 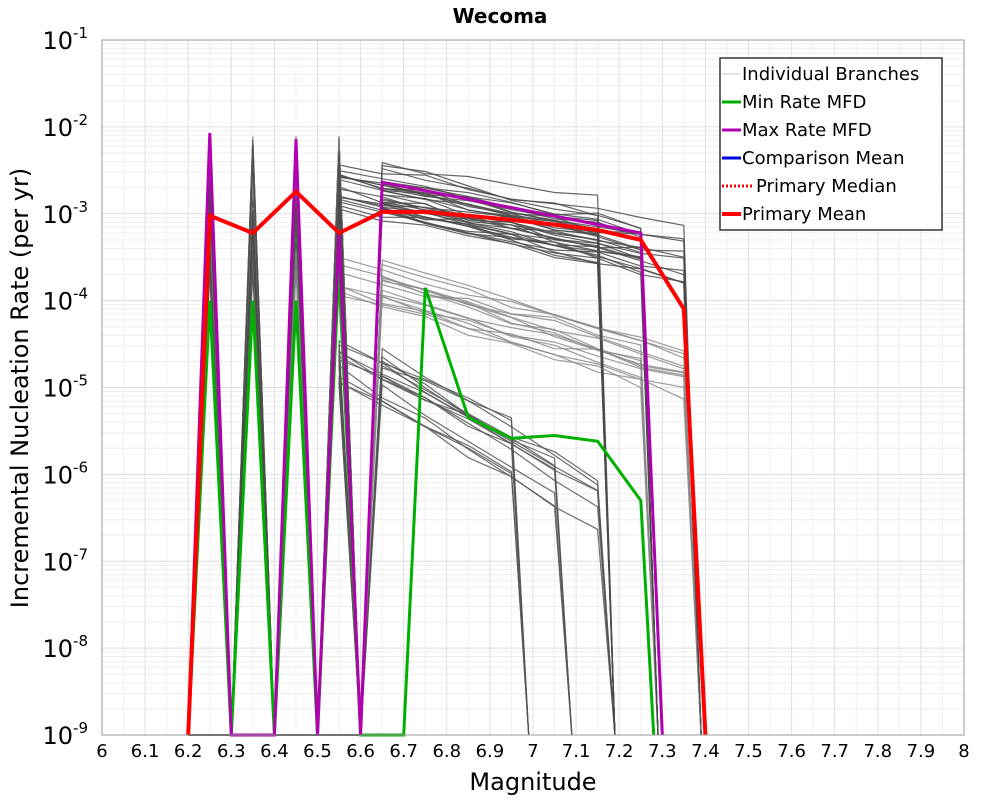 I want to click on x-tick-label: 7.4, so click(x=705, y=751).